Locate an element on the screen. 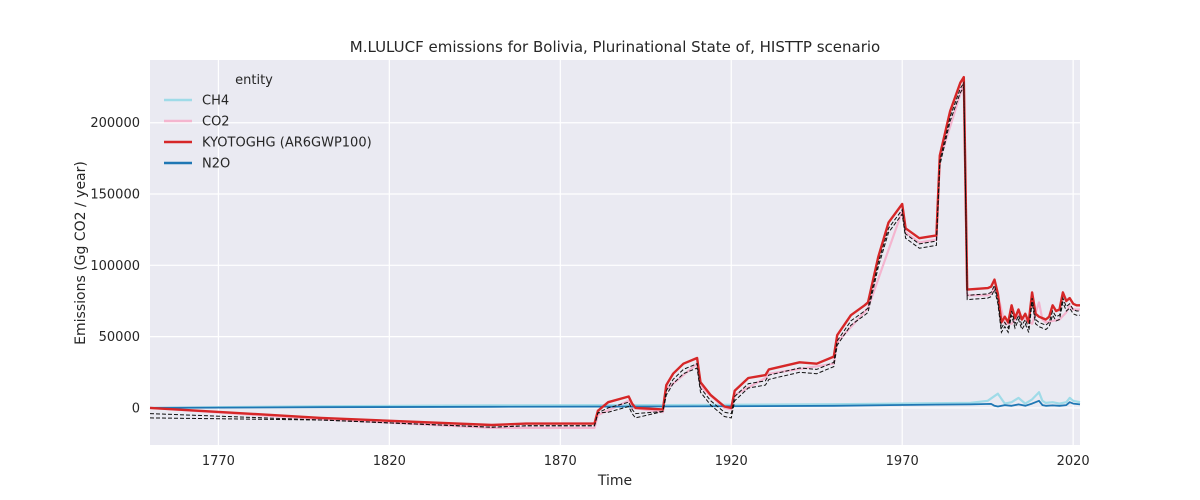 The height and width of the screenshot is (500, 1200). y-tick-label: 150000 is located at coordinates (115, 195).